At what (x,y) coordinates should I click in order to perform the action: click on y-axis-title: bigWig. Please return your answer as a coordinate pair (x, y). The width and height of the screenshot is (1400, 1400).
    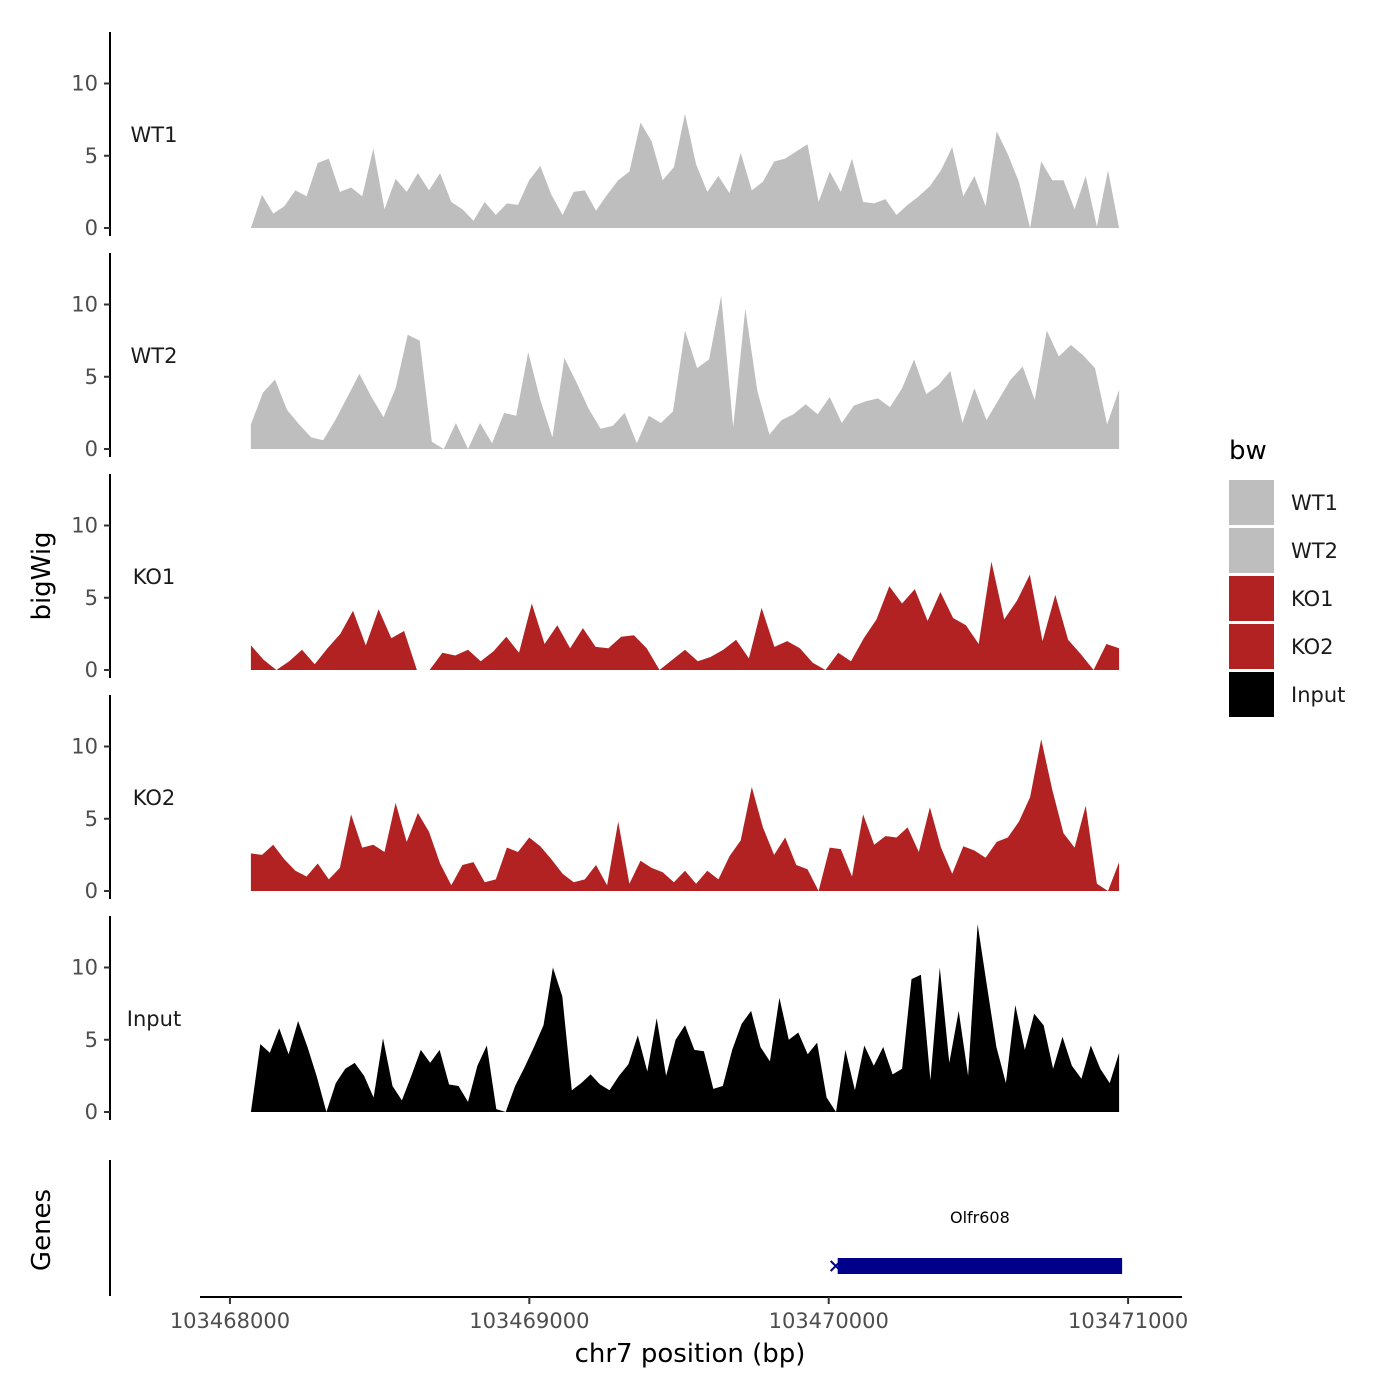
    Looking at the image, I should click on (42, 575).